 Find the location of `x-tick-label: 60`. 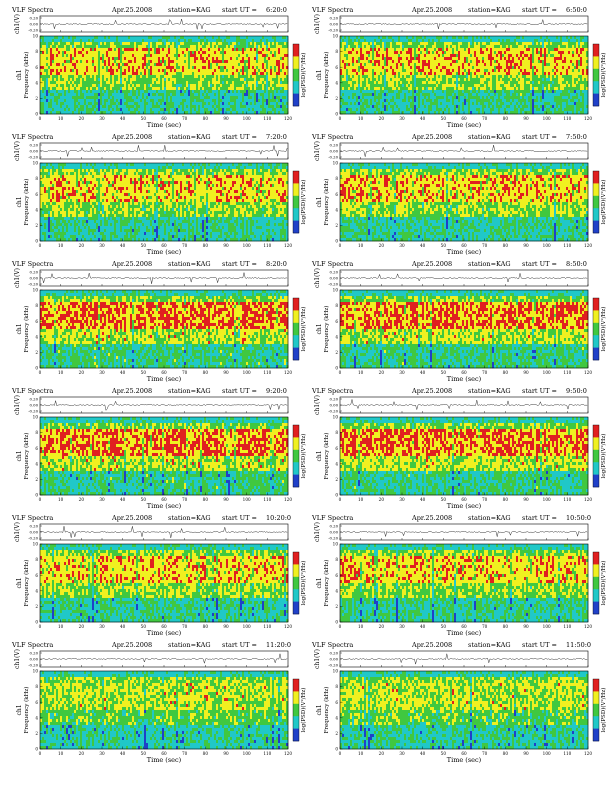

x-tick-label: 60 is located at coordinates (164, 118).